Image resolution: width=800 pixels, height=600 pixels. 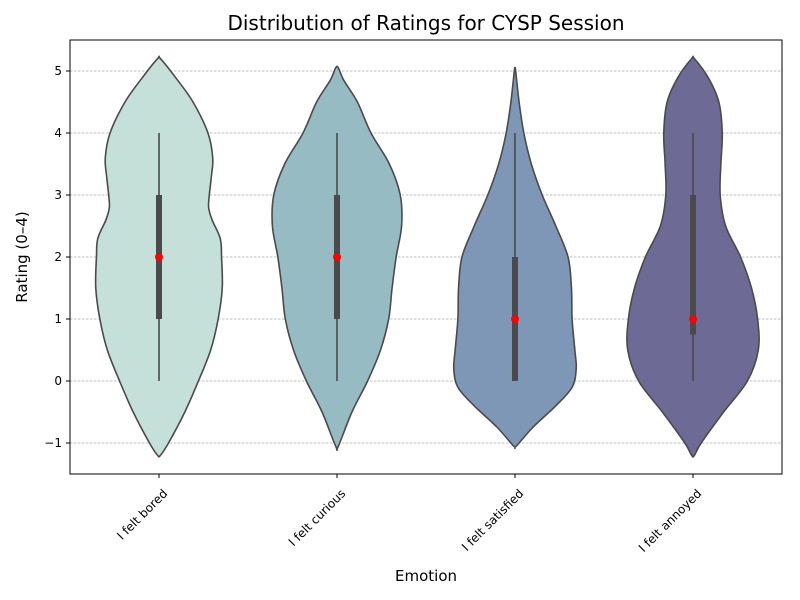 I want to click on y-tick-label: 5, so click(x=58, y=71).